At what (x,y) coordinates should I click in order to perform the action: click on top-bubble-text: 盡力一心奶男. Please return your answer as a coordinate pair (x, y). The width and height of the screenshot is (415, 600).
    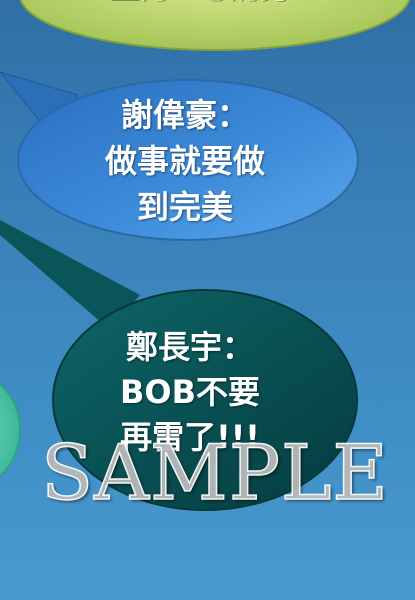
    Looking at the image, I should click on (200, 2).